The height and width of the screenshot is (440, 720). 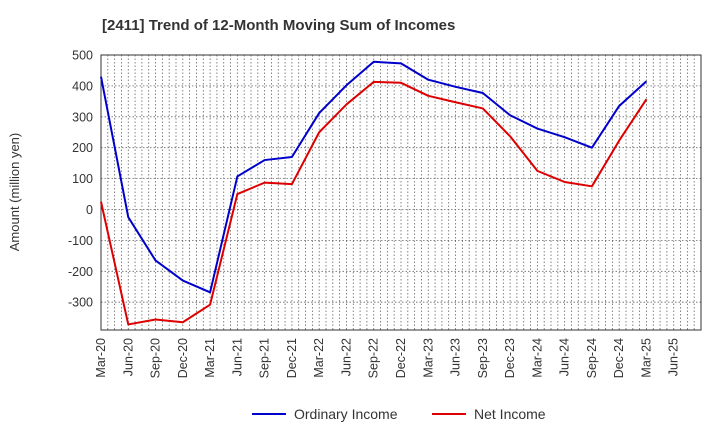 I want to click on x-tick-label: Dec-24, so click(x=619, y=358).